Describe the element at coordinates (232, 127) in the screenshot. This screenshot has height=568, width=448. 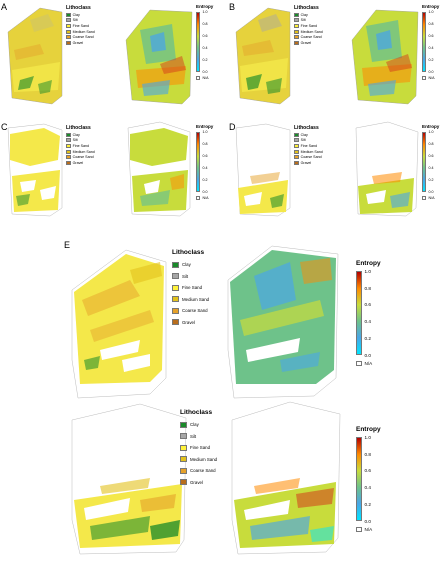
I see `panel-label-d: D` at that location.